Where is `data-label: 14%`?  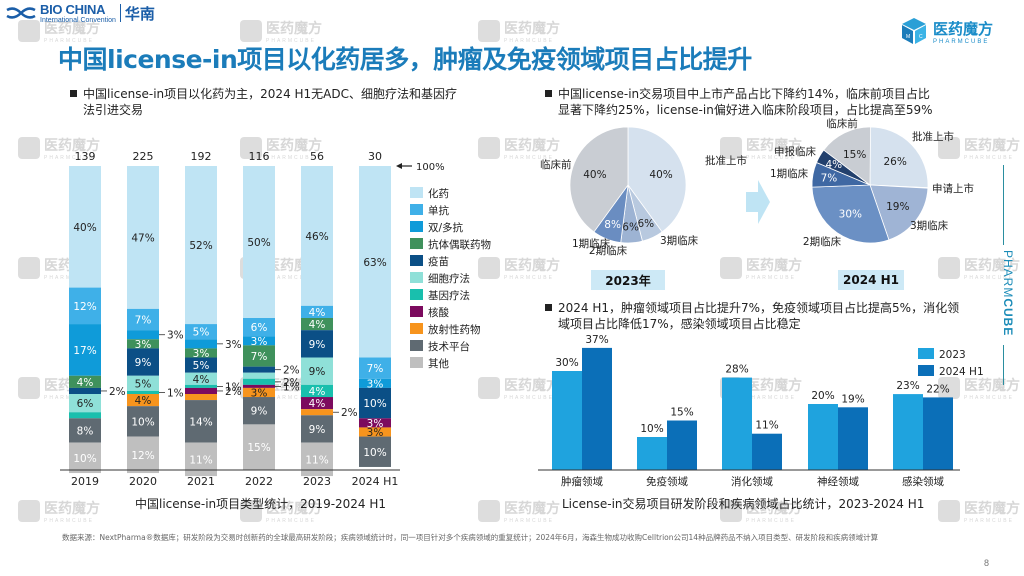 data-label: 14% is located at coordinates (200, 422).